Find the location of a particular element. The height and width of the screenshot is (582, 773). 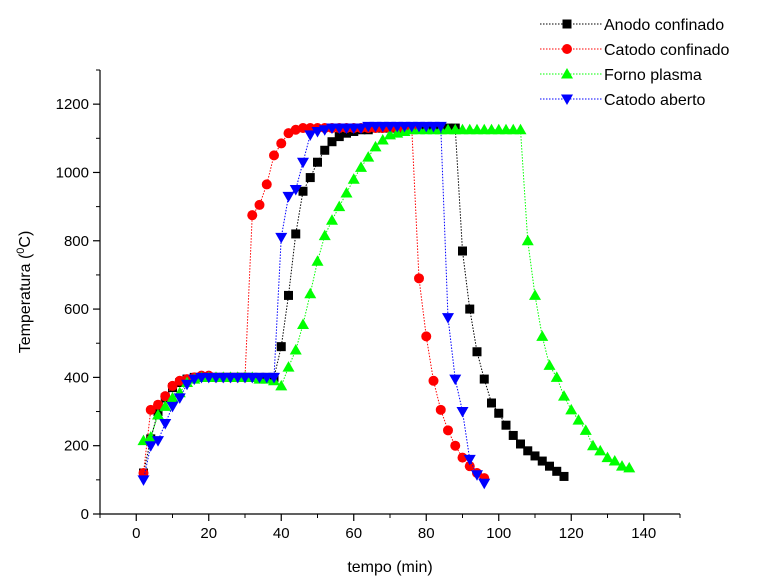

x-tick-label: 40 is located at coordinates (281, 533).